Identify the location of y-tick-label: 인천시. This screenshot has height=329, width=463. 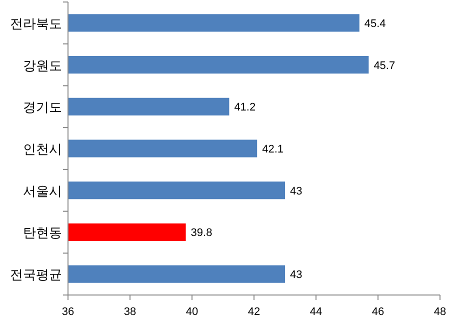
(42, 149).